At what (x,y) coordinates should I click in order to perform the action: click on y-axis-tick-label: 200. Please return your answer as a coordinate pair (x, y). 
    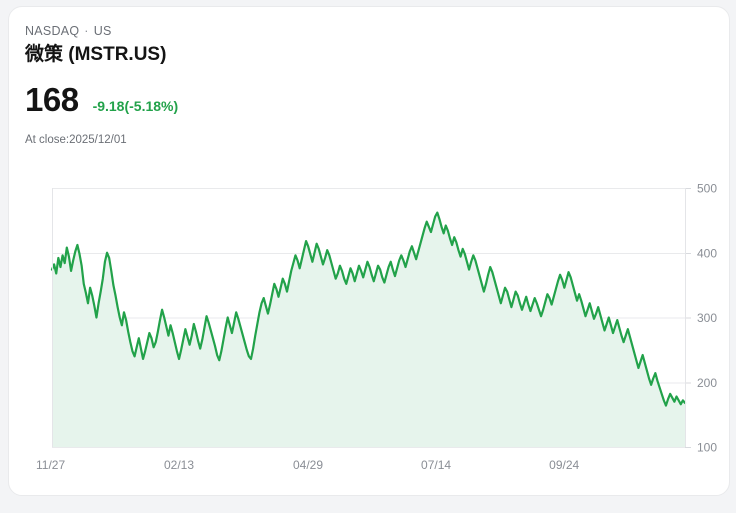
    Looking at the image, I should click on (707, 383).